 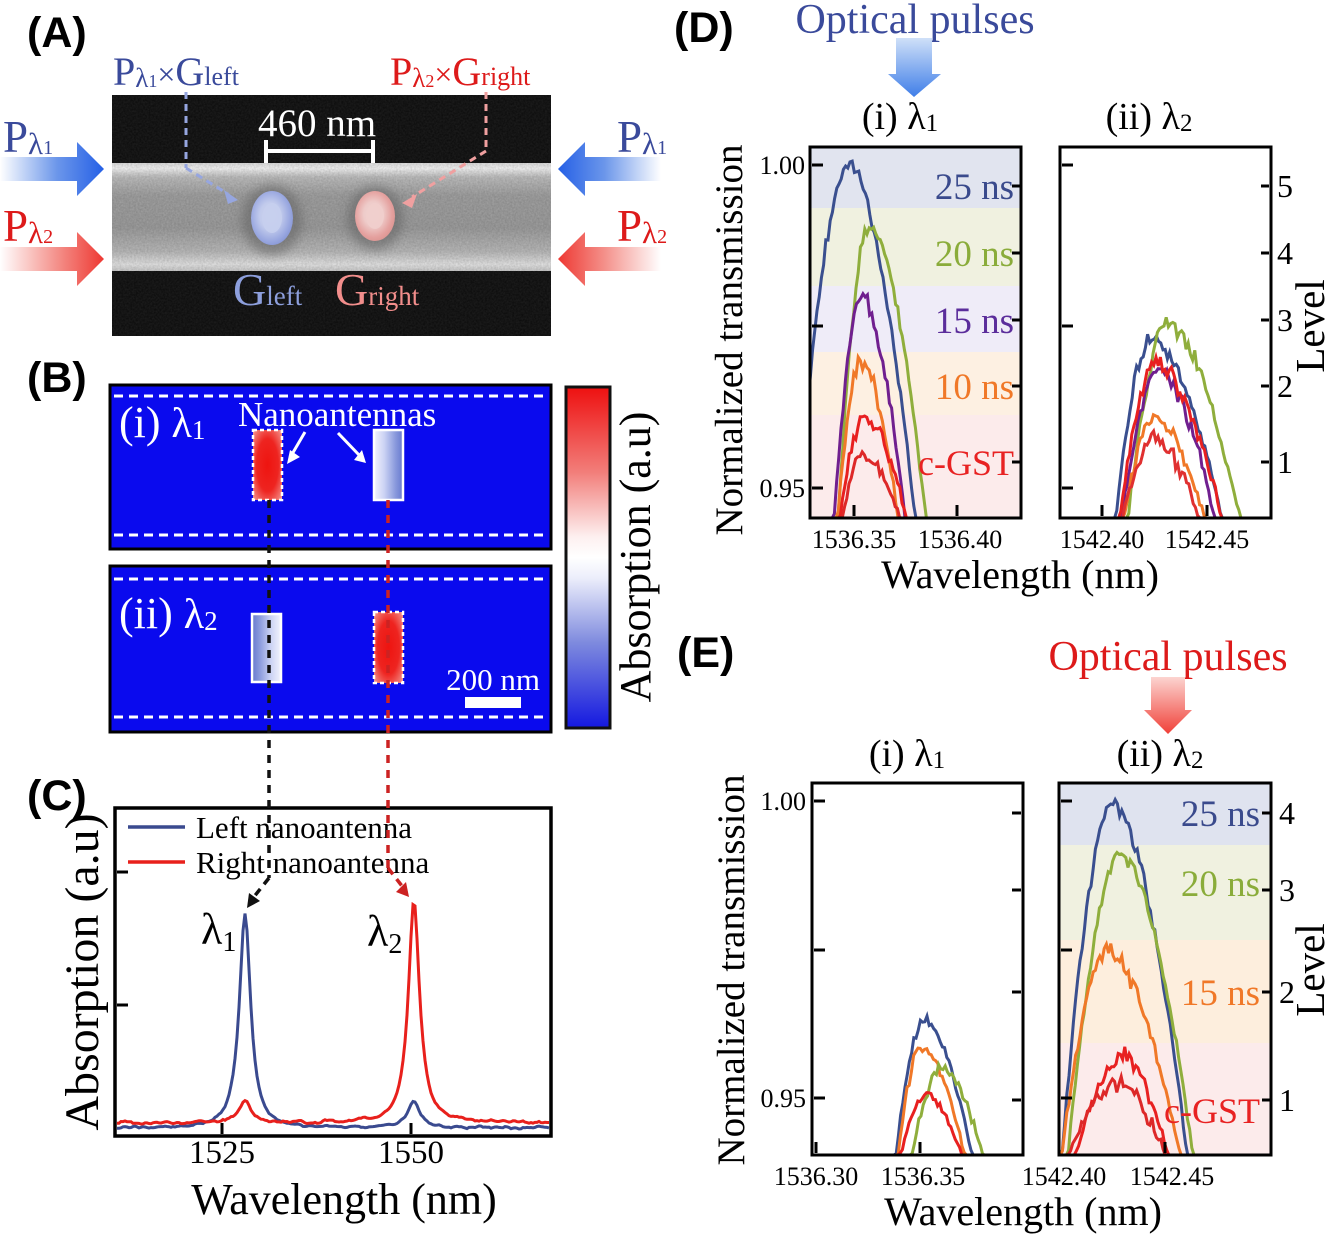 I want to click on svg-text: (A), so click(x=57, y=33).